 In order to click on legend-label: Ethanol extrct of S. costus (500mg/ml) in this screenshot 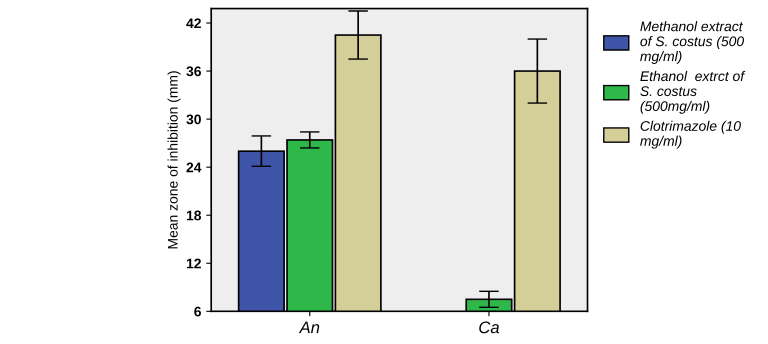, I will do `click(693, 92)`.